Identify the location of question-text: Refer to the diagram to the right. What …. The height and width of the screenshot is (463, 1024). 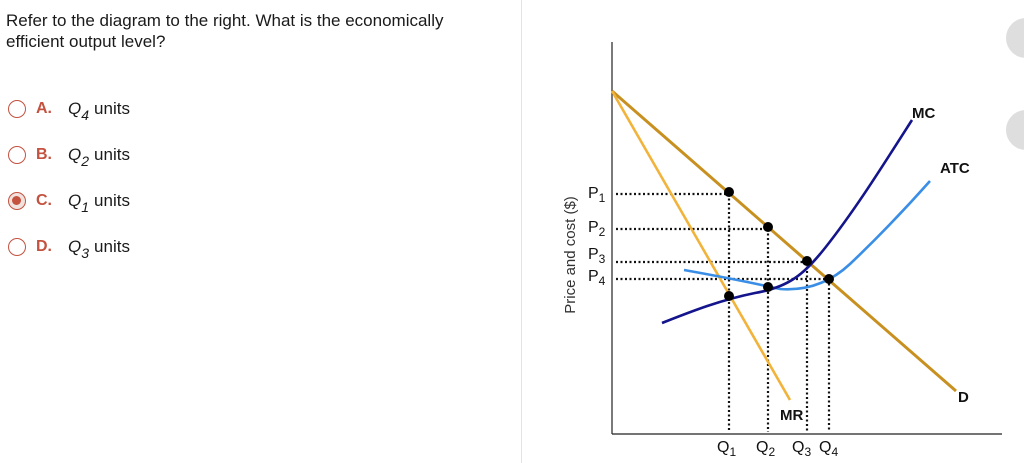
(261, 31).